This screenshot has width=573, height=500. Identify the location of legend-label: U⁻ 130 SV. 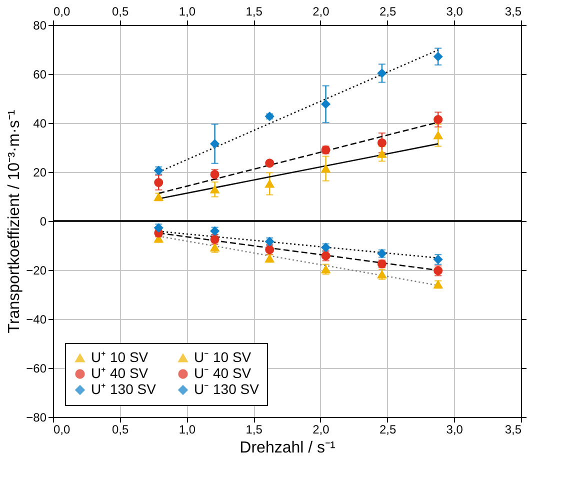
(227, 389).